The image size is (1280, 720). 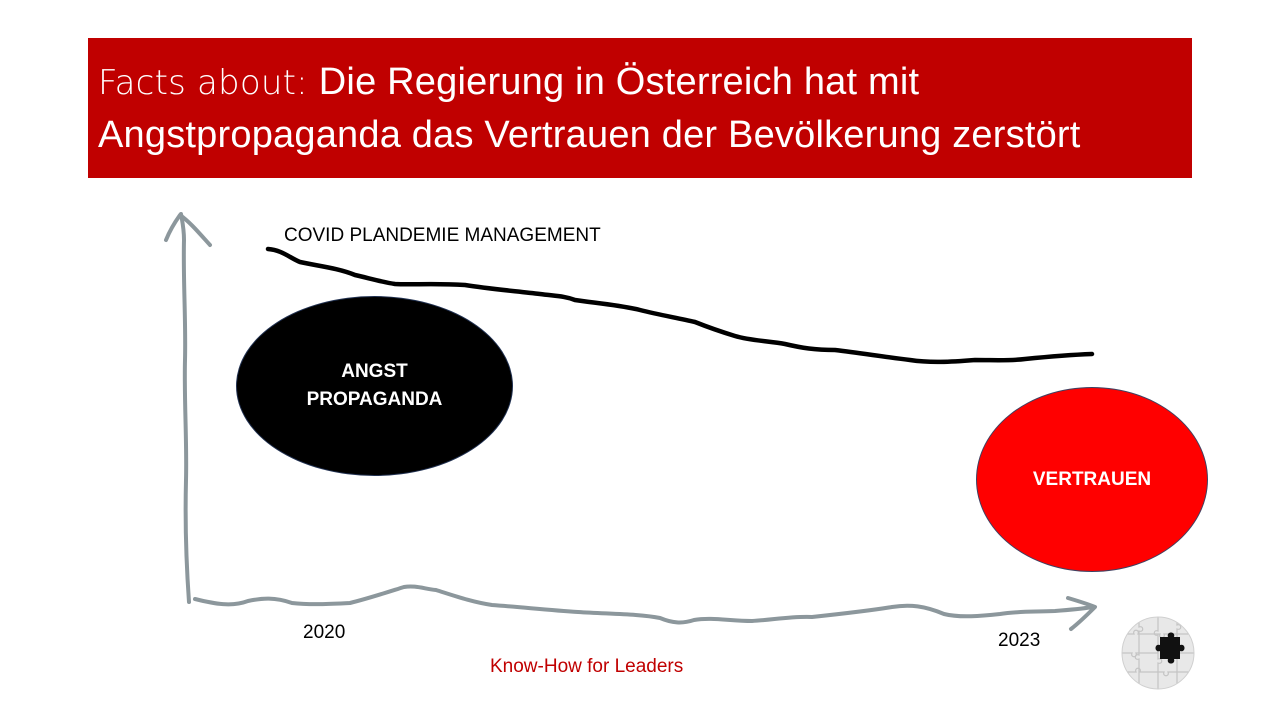 I want to click on x-start-label: 2020, so click(x=324, y=632).